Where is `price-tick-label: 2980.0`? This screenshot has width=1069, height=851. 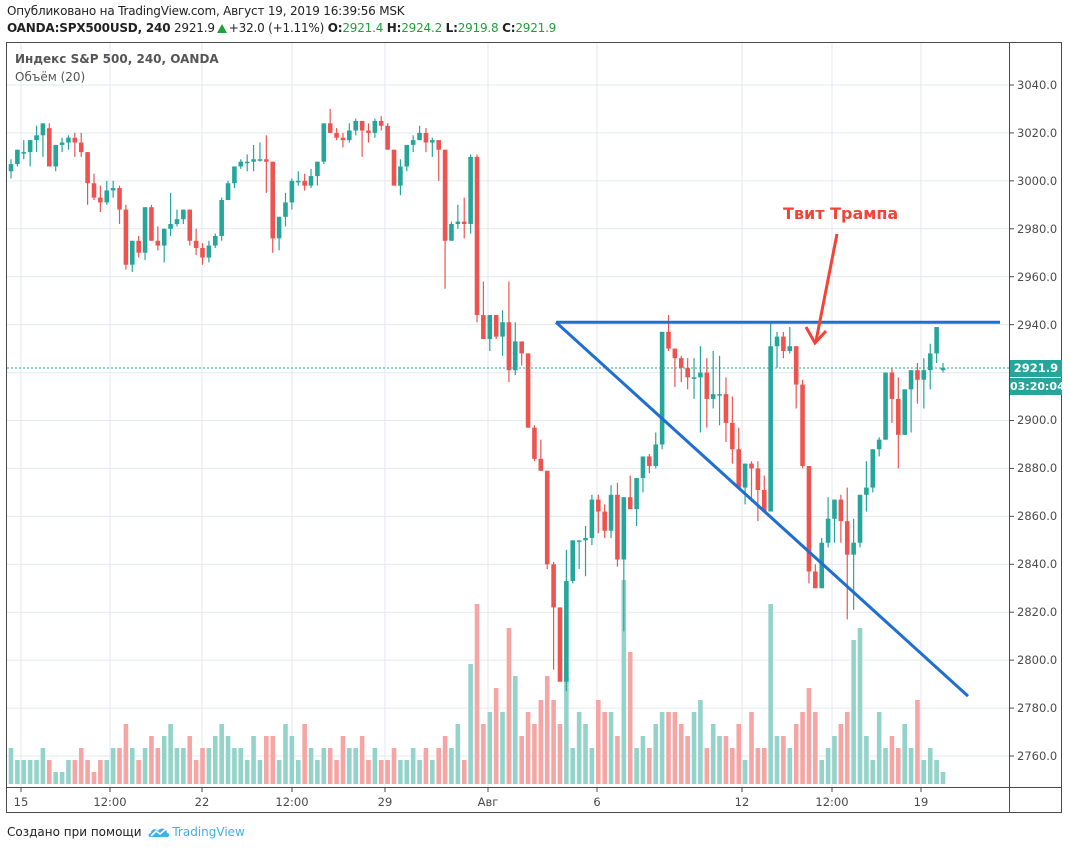
price-tick-label: 2980.0 is located at coordinates (1037, 228).